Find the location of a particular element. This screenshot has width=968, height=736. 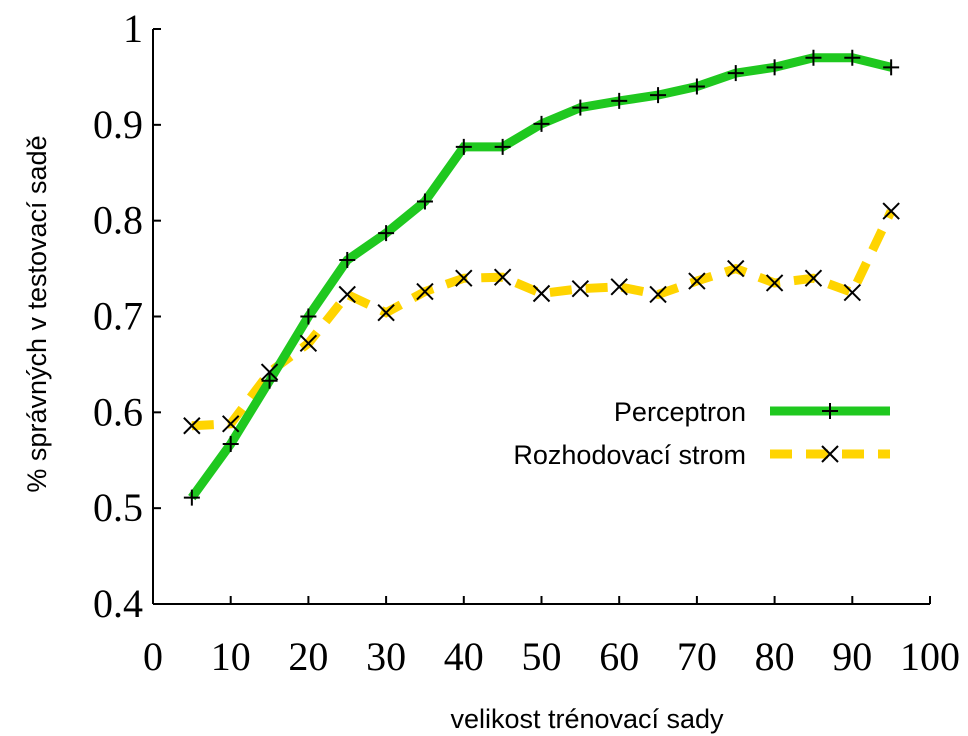

legend: Perceptron Rozhodovací strom is located at coordinates (701, 433).